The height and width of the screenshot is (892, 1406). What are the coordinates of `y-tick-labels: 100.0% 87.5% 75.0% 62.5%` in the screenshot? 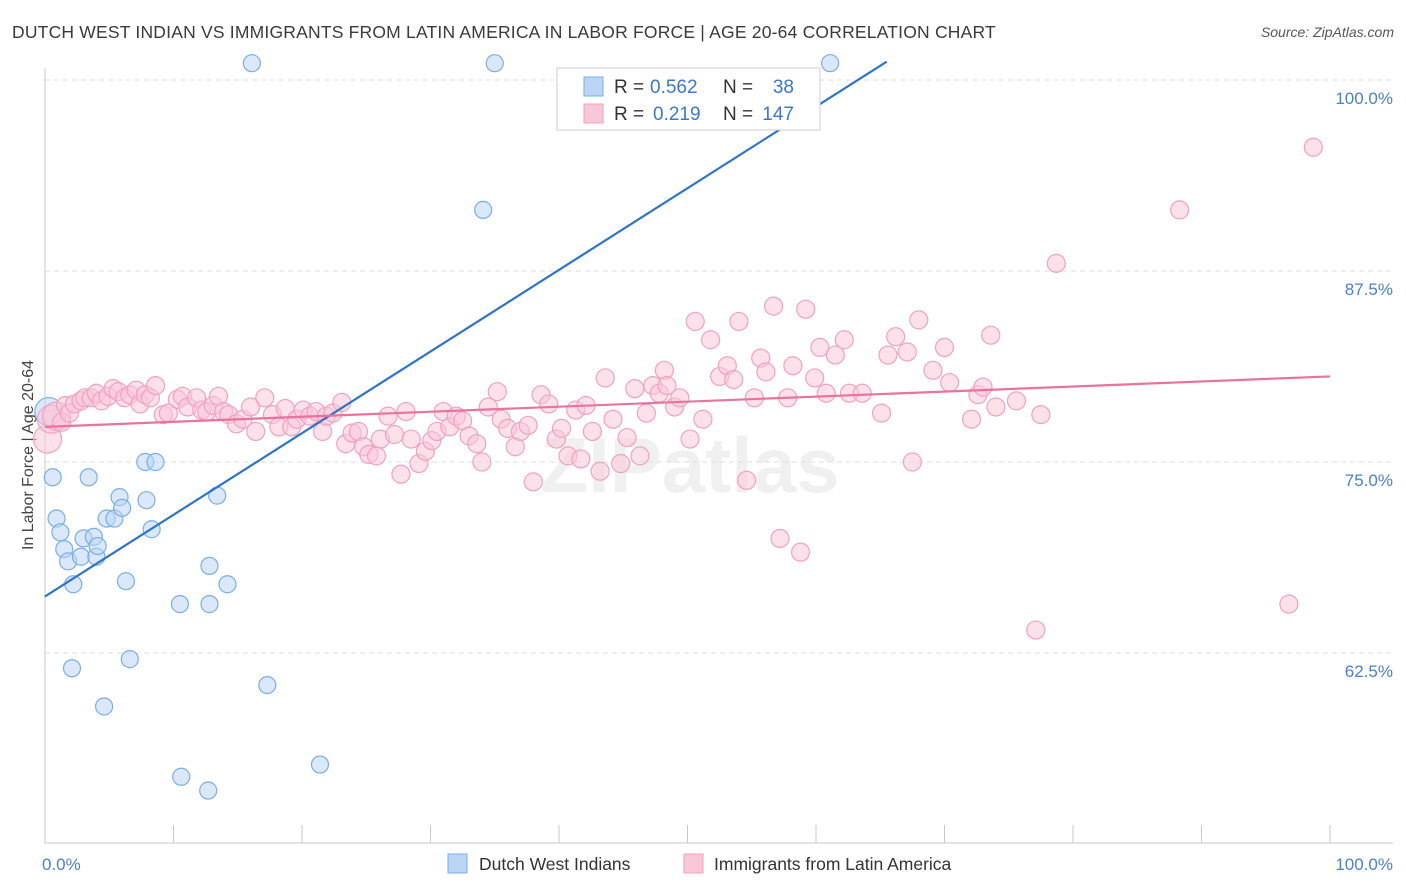 It's located at (1364, 385).